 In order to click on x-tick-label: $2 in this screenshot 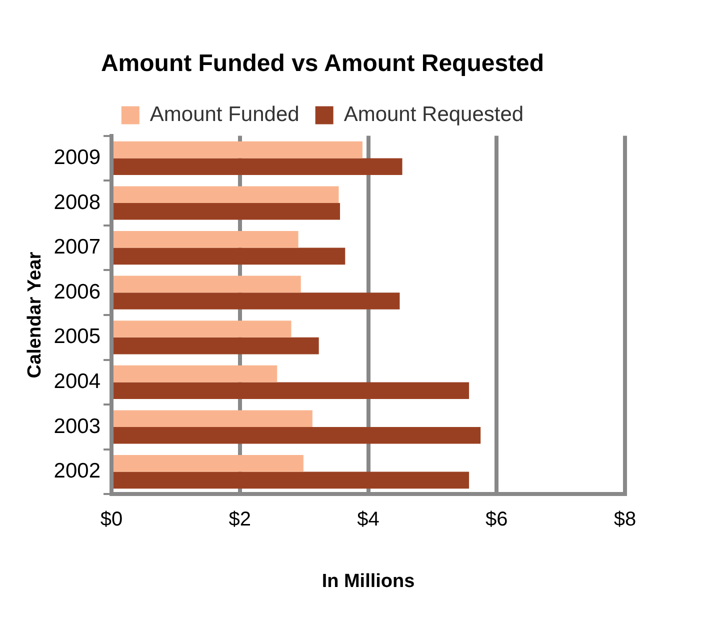, I will do `click(240, 519)`.